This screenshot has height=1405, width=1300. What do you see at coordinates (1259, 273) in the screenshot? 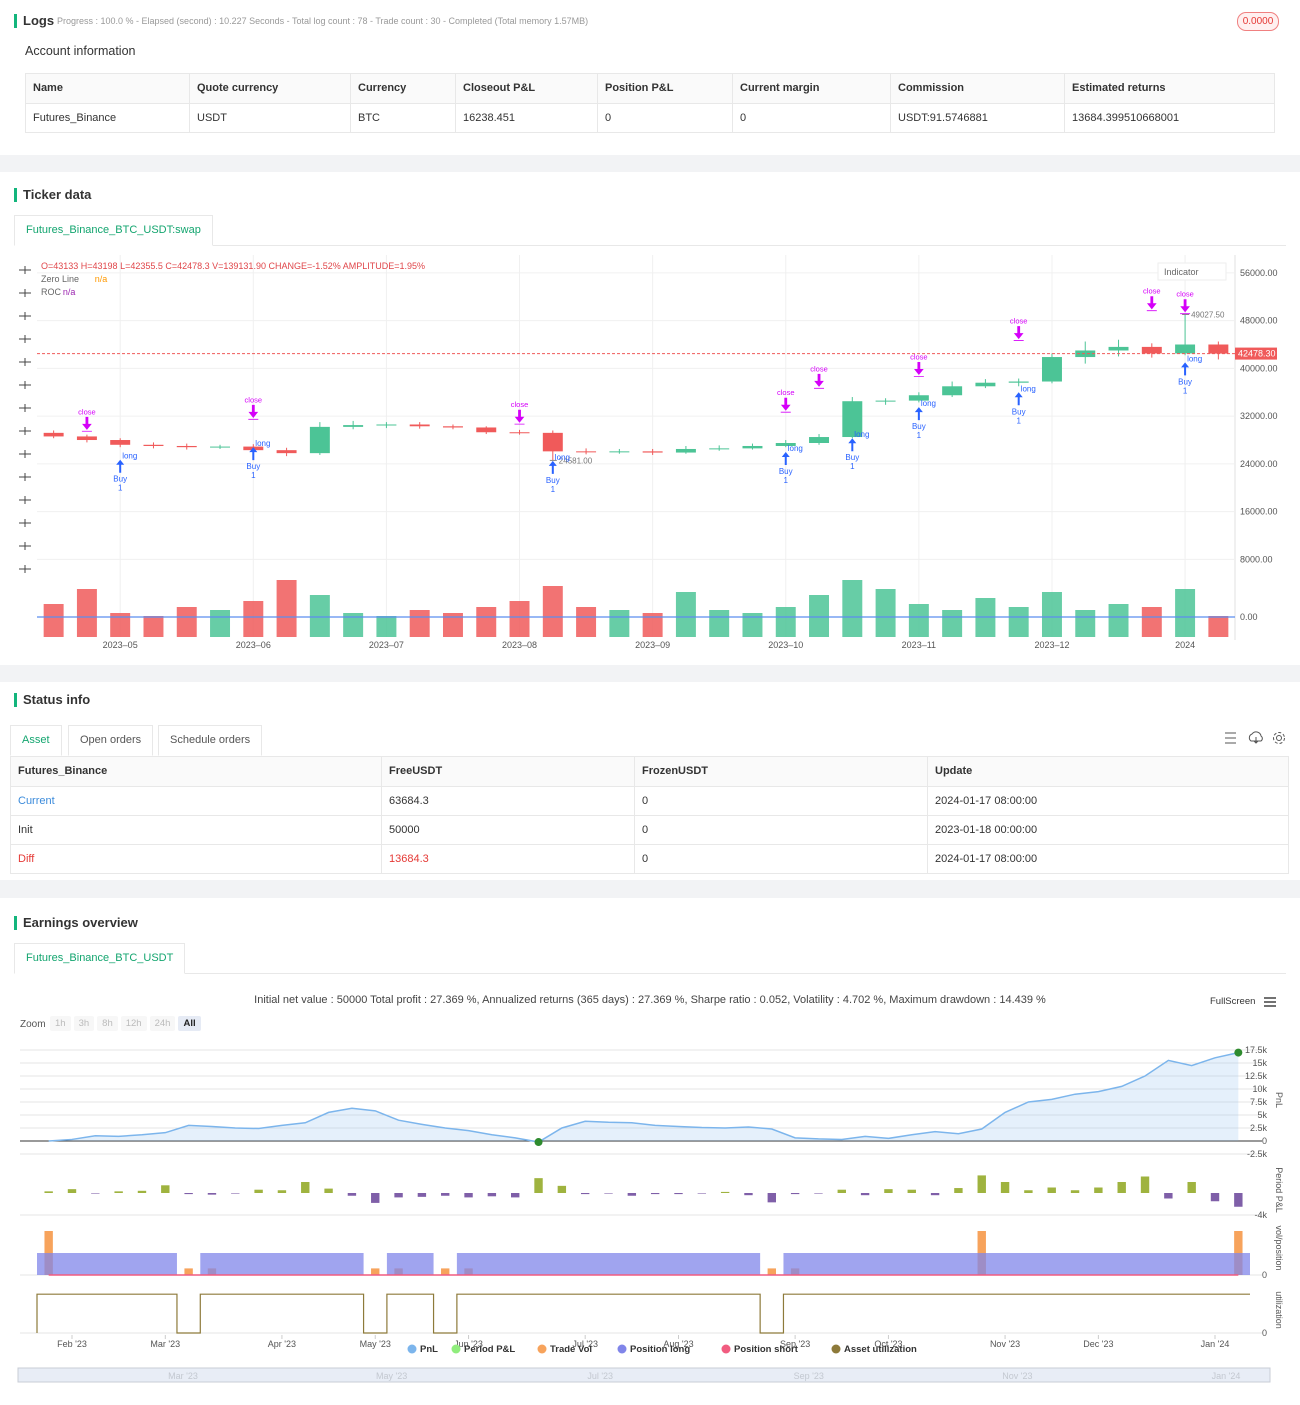
I see `y-tick-label: 56000.00` at bounding box center [1259, 273].